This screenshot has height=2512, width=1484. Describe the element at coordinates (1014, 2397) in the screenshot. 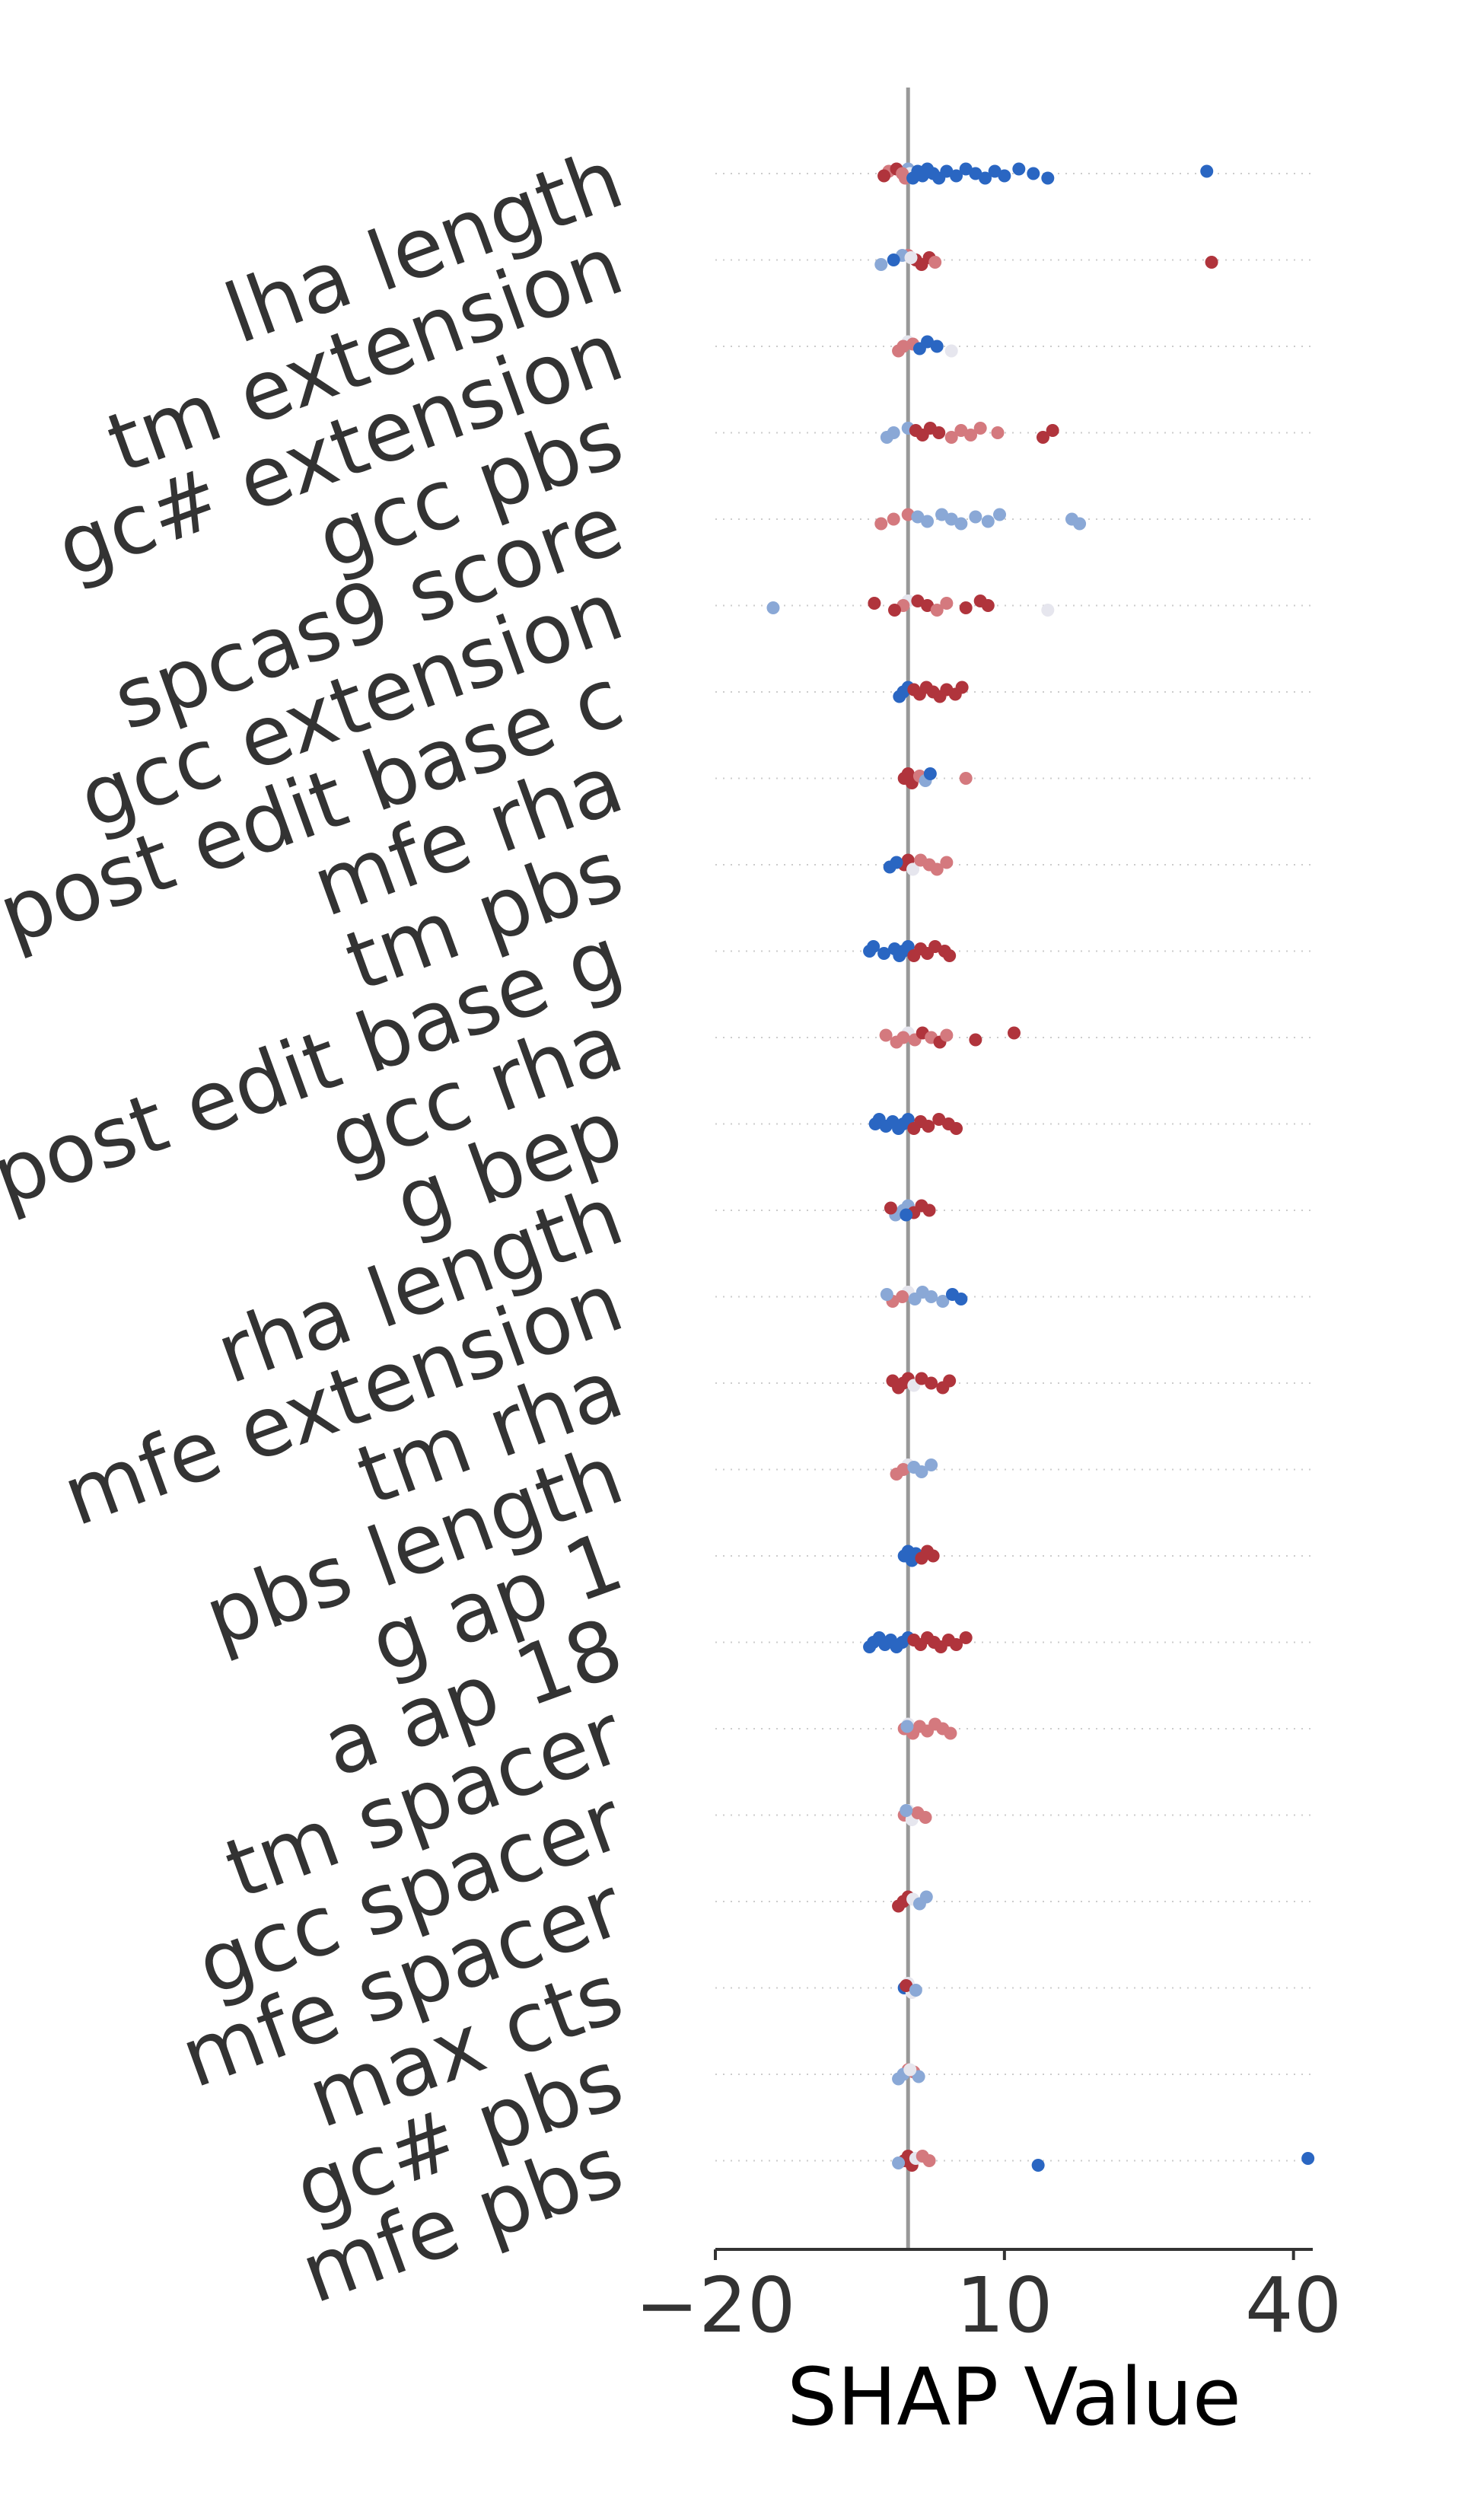

I see `x-axis-title: SHAP Value` at that location.